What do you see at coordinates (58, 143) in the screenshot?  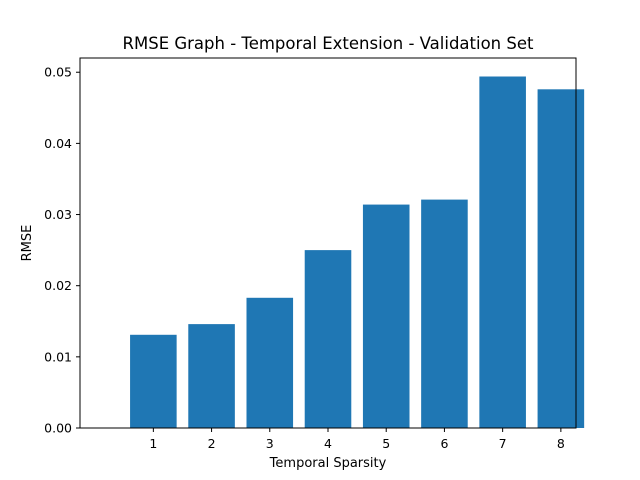 I see `y-tick-label-4: 0.04` at bounding box center [58, 143].